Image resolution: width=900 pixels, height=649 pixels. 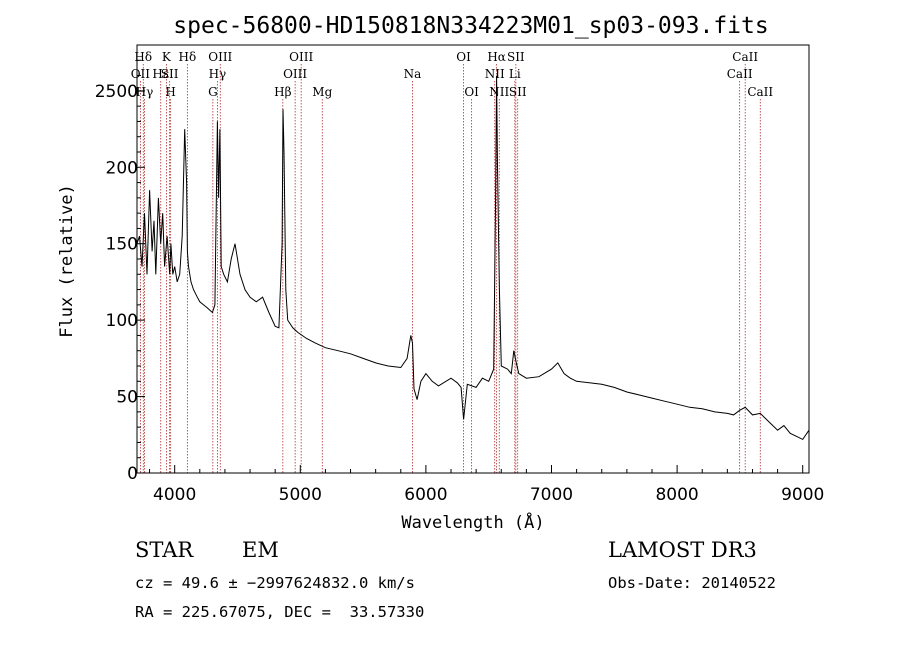 I want to click on x-tick-label-5: 9000, so click(x=802, y=495).